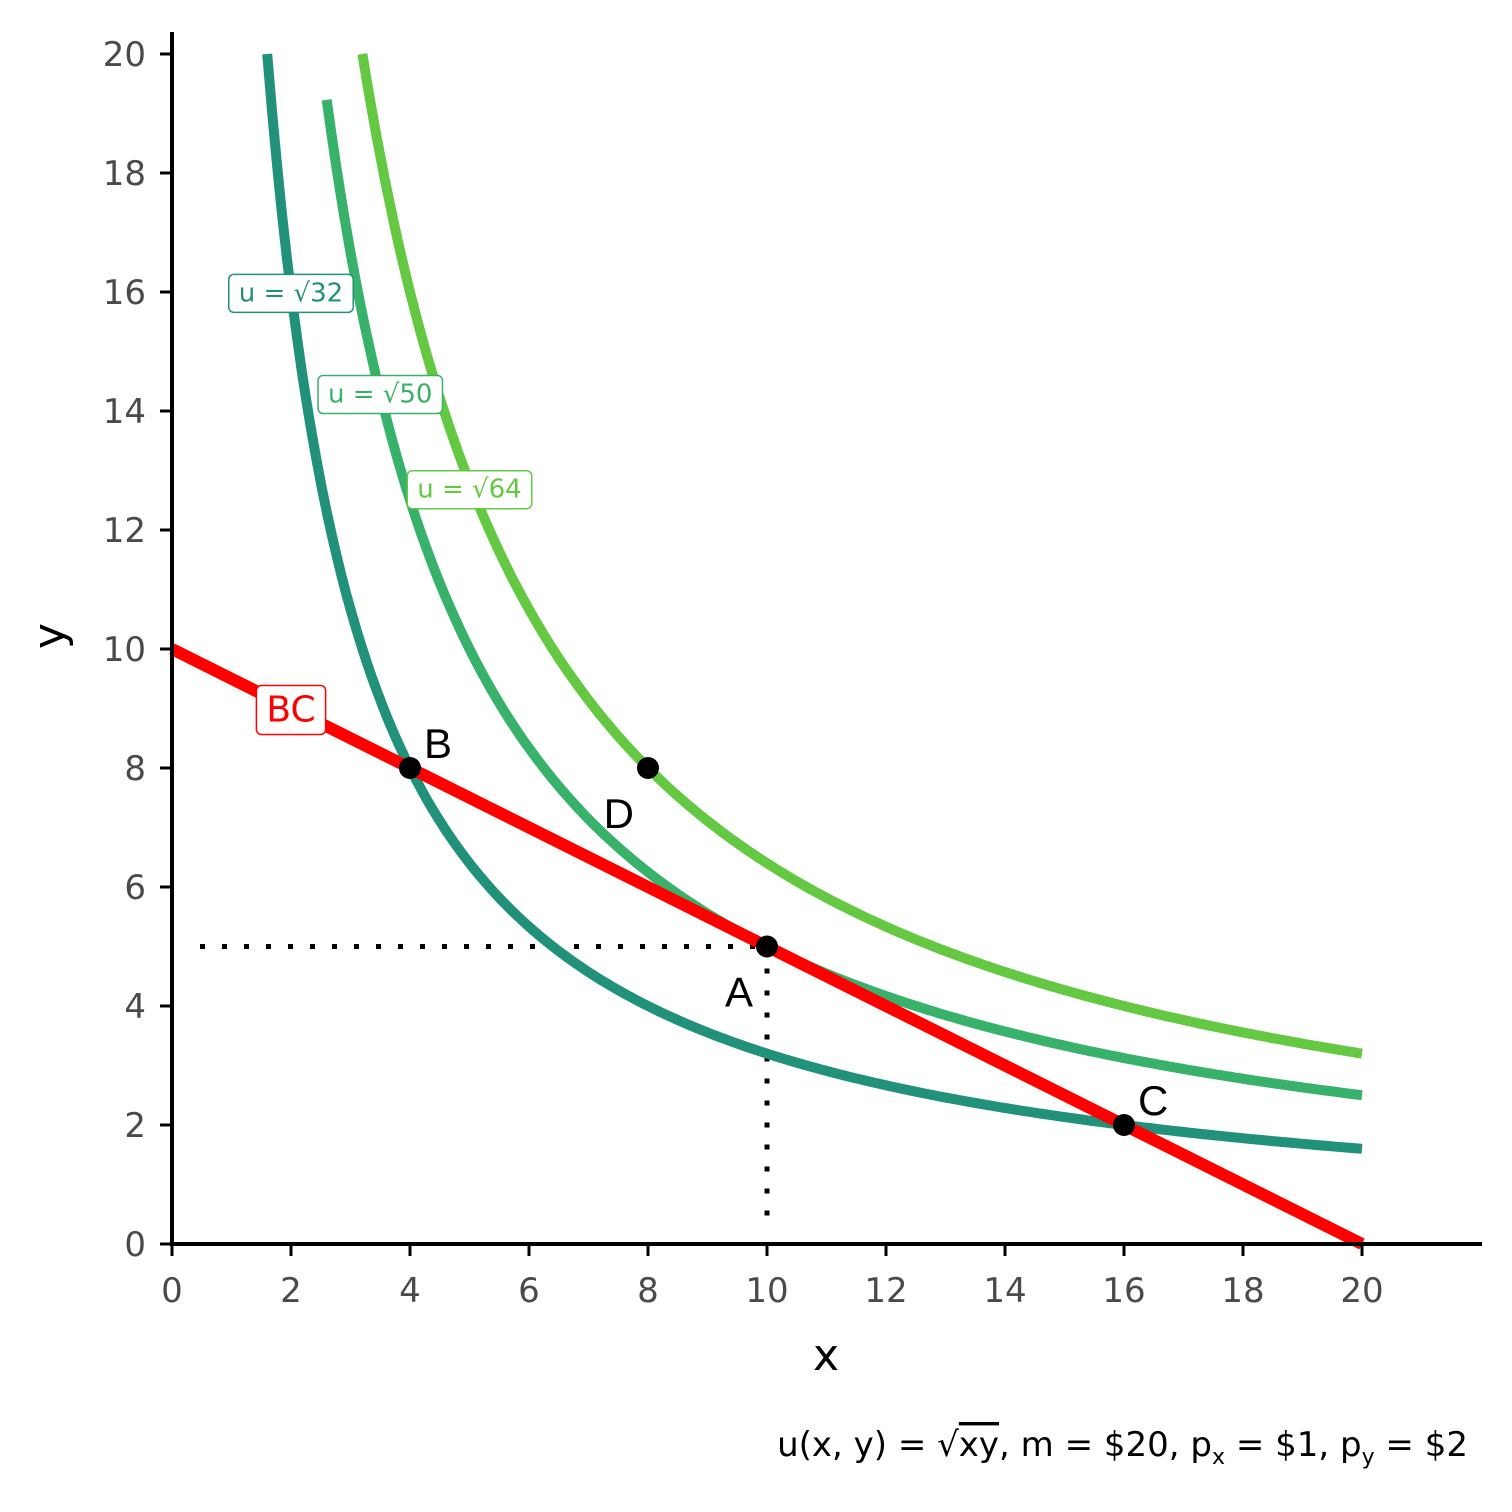 Image resolution: width=1512 pixels, height=1512 pixels. Describe the element at coordinates (135, 1007) in the screenshot. I see `y-tick-label: 4` at that location.